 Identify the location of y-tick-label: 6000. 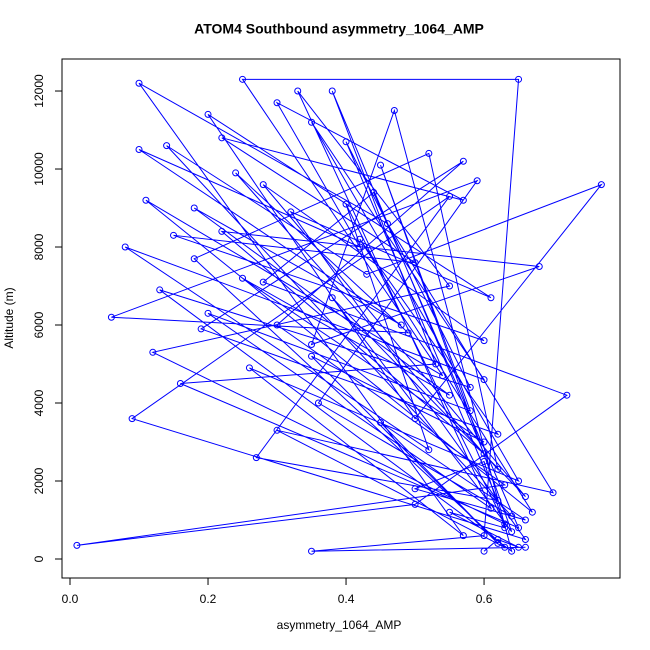
(39, 324).